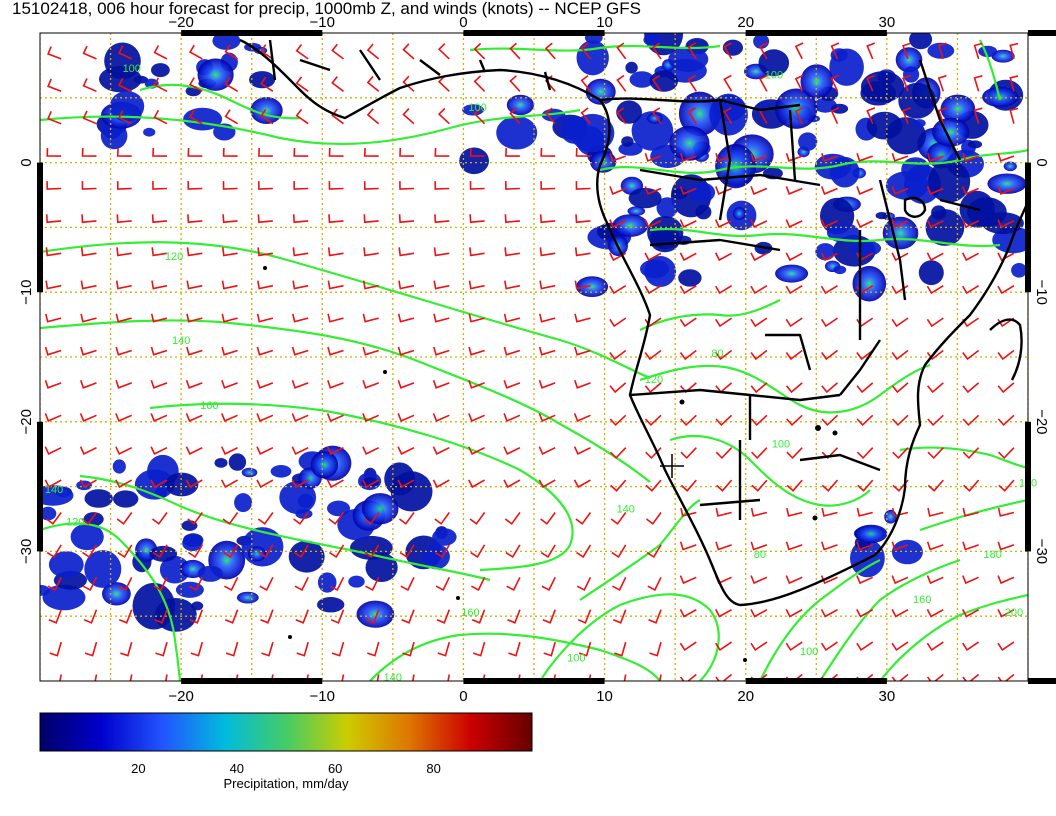 This screenshot has height=816, width=1056. Describe the element at coordinates (1041, 551) in the screenshot. I see `lat-tick-right: −30` at that location.